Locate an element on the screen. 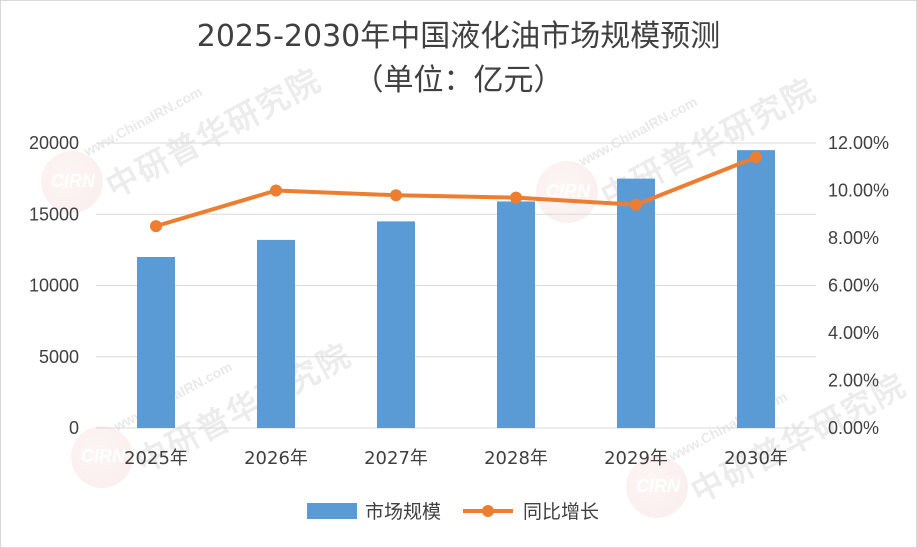 The height and width of the screenshot is (548, 917). y-right-tick-label: 8.00% is located at coordinates (853, 238).